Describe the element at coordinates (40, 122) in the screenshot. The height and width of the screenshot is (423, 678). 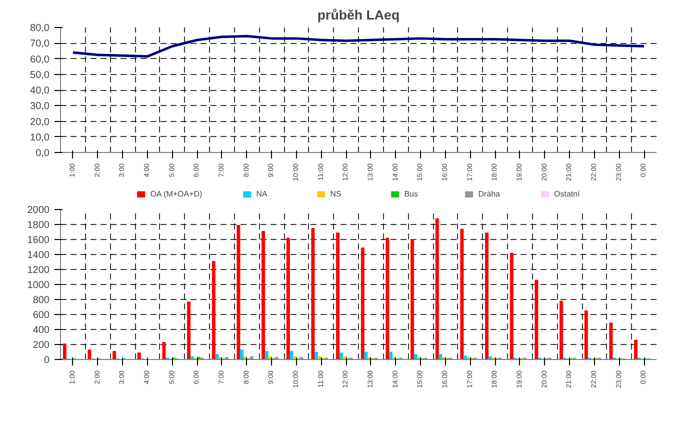
I see `y-tick-label: 20,0` at that location.